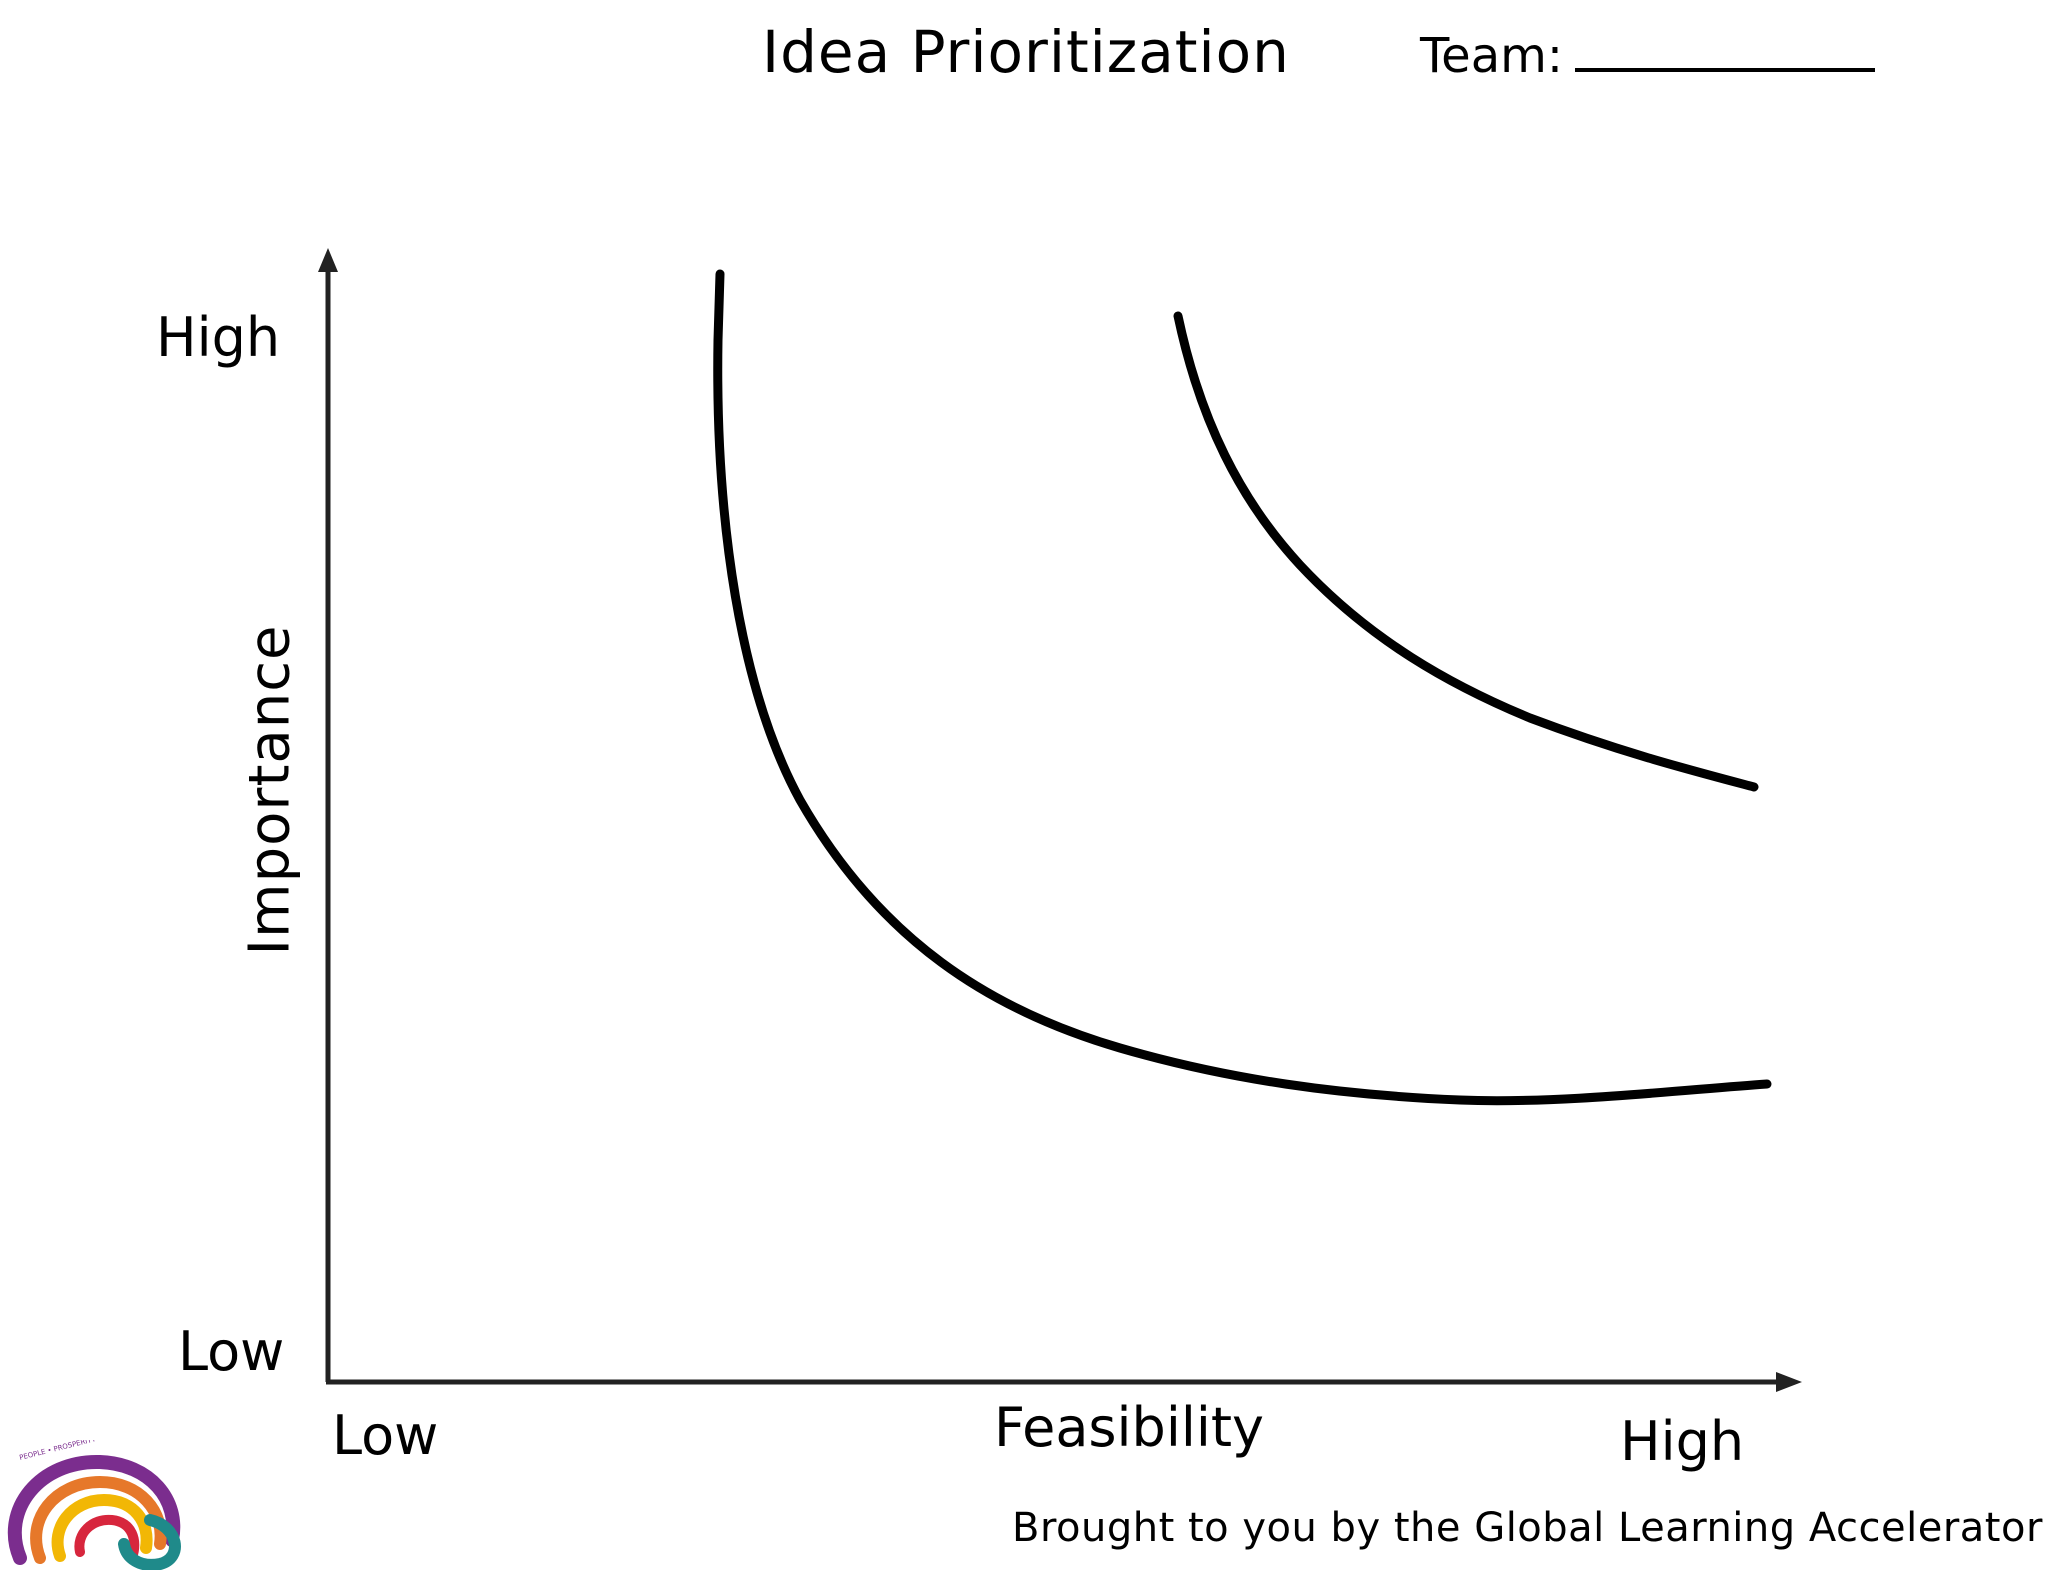 This screenshot has height=1570, width=2054. I want to click on x-axis-title: Feasibility, so click(1129, 1427).